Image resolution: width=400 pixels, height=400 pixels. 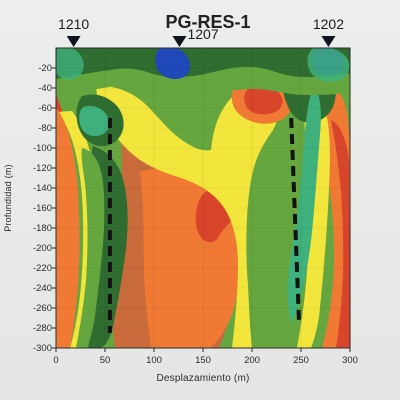 I want to click on well-markers: 1210 1207 1202, so click(x=201, y=31).